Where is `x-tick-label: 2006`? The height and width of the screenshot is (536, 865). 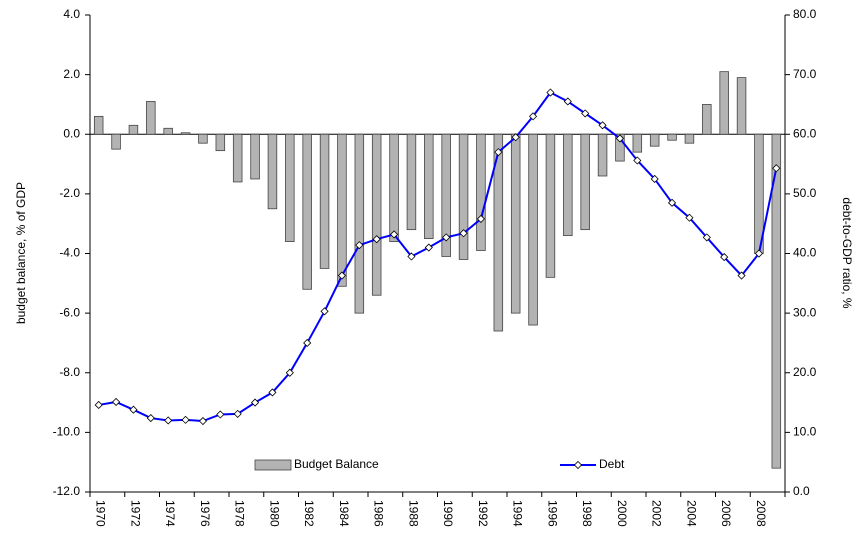
x-tick-label: 2006 is located at coordinates (726, 513).